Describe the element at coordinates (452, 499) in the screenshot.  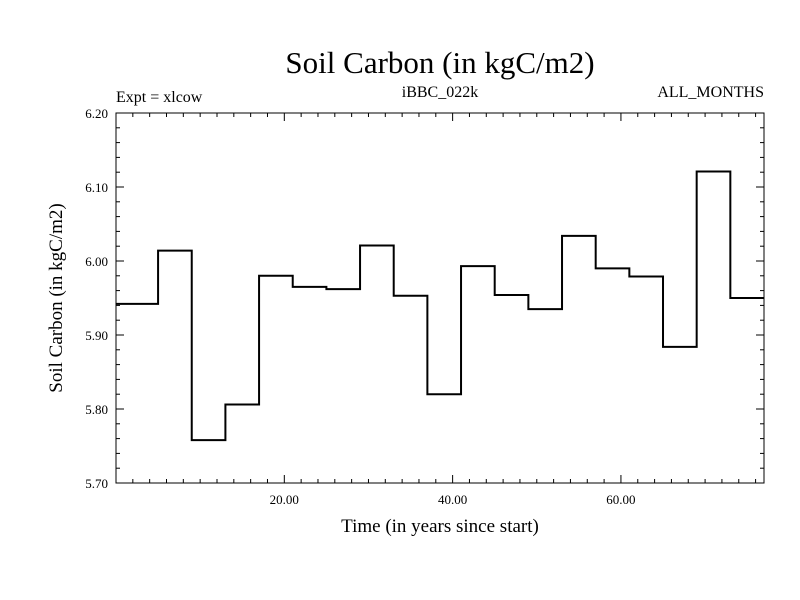
I see `x-tick-label: 40.00` at that location.